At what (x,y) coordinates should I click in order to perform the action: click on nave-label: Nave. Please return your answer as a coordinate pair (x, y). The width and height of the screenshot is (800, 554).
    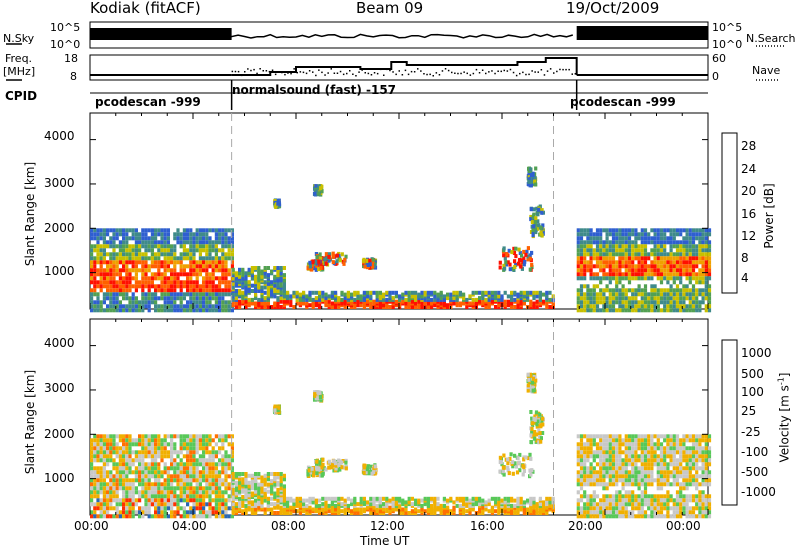
    Looking at the image, I should click on (766, 70).